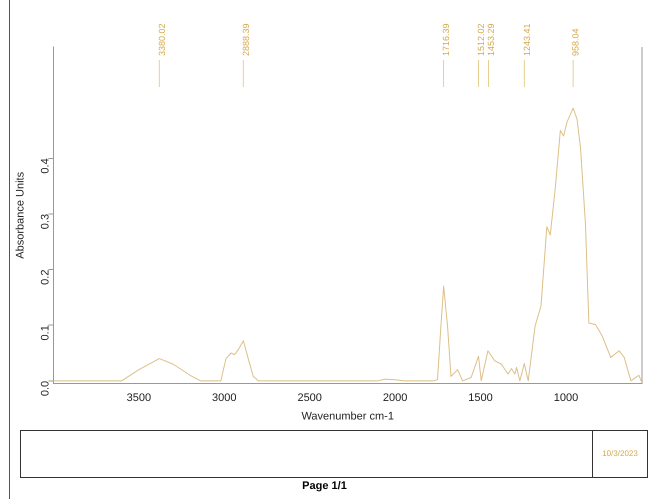  What do you see at coordinates (527, 39) in the screenshot?
I see `ref-line-label: 1243.41` at bounding box center [527, 39].